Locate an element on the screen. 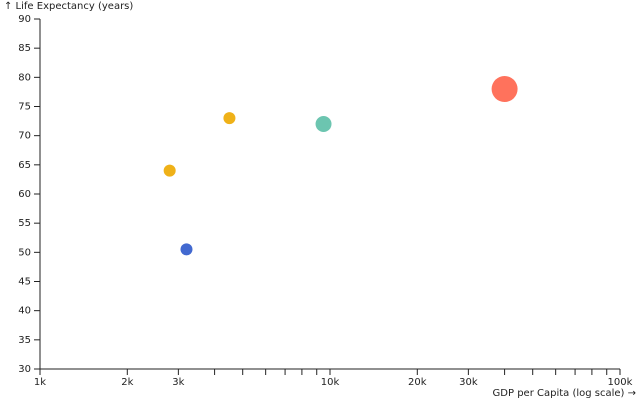  x-tick-label: 20k is located at coordinates (417, 382).